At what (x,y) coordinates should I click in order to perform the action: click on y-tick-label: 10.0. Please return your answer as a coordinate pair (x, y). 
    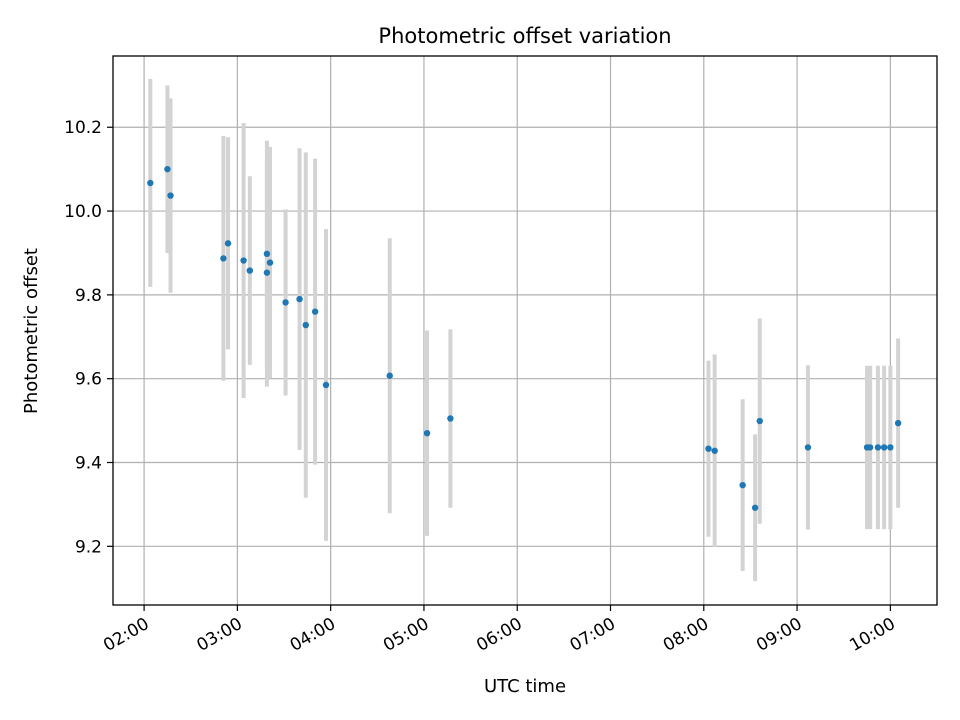
    Looking at the image, I should click on (83, 212).